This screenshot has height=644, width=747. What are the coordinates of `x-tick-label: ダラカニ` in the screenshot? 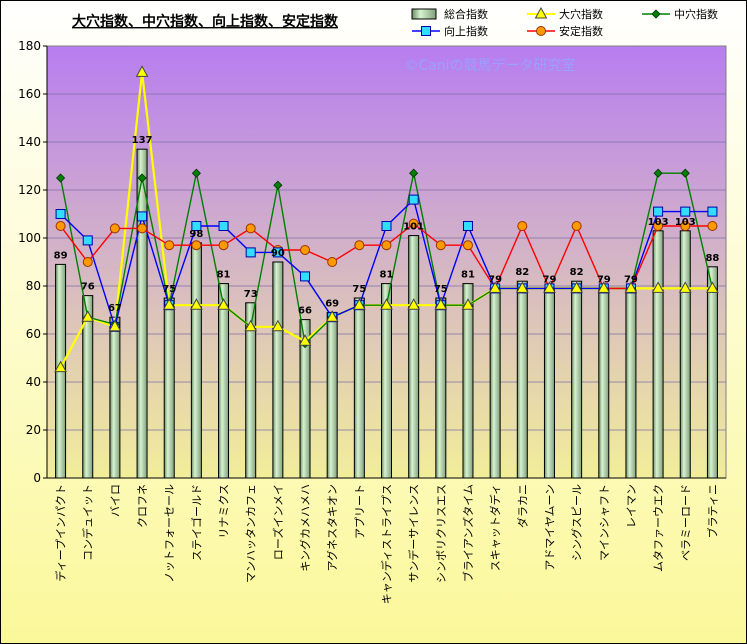 It's located at (522, 506).